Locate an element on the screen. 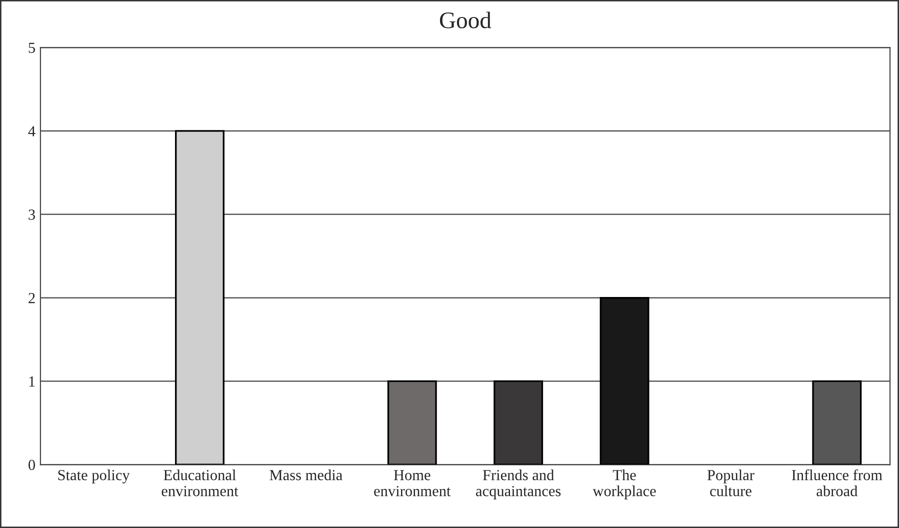 This screenshot has width=899, height=528. x-tick-label: The workplace is located at coordinates (624, 485).